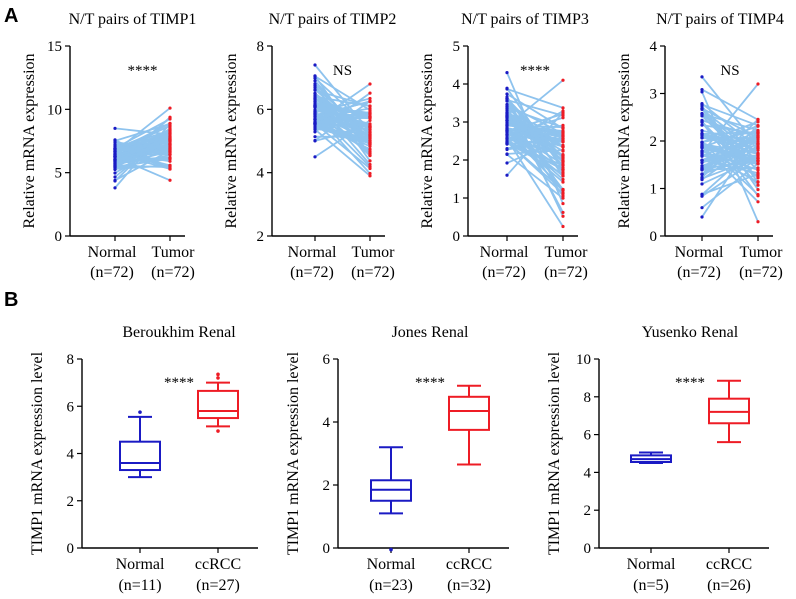  I want to click on y-tick-label: 15, so click(54, 47).